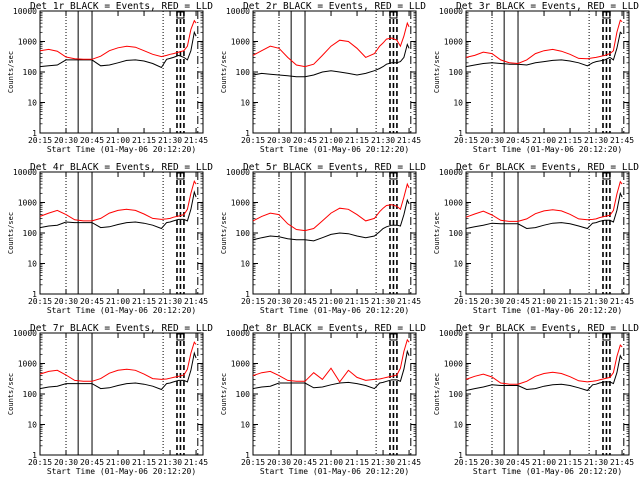 Image resolution: width=640 pixels, height=480 pixels. What do you see at coordinates (253, 462) in the screenshot?
I see `chart-8-xtick-label: 20:15` at bounding box center [253, 462].